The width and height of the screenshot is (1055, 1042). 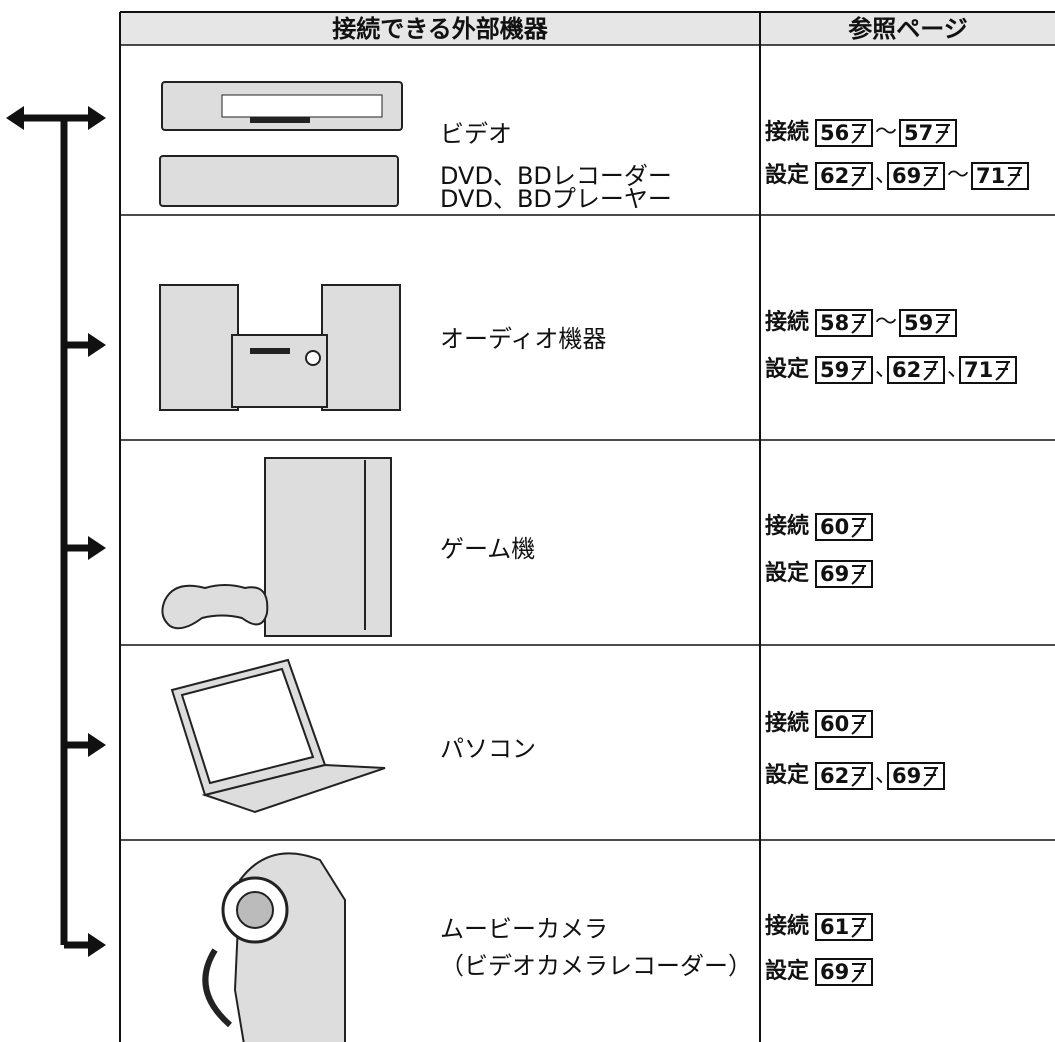 What do you see at coordinates (523, 339) in the screenshot?
I see `device-name: オーディオ機器` at bounding box center [523, 339].